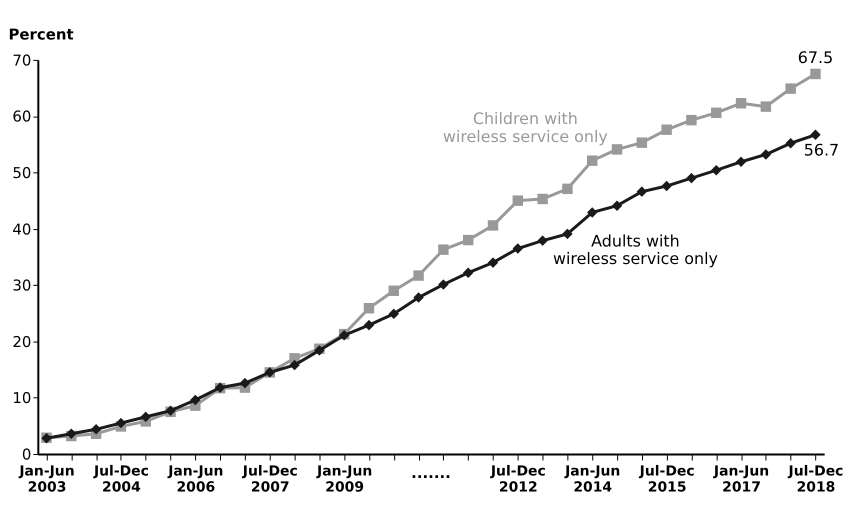  I want to click on x-tick-label: Jul-Dec 2007, so click(270, 479).